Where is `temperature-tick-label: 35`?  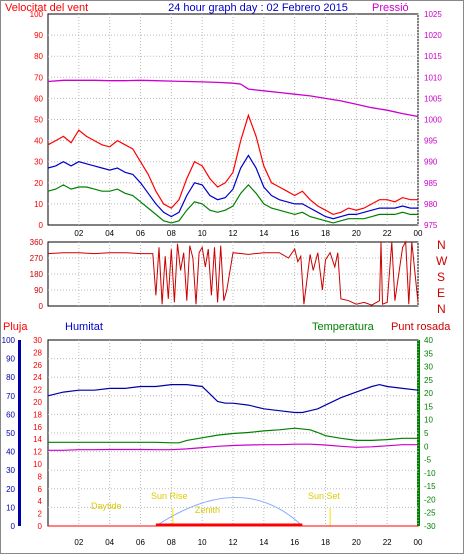
temperature-tick-label: 35 is located at coordinates (428, 353).